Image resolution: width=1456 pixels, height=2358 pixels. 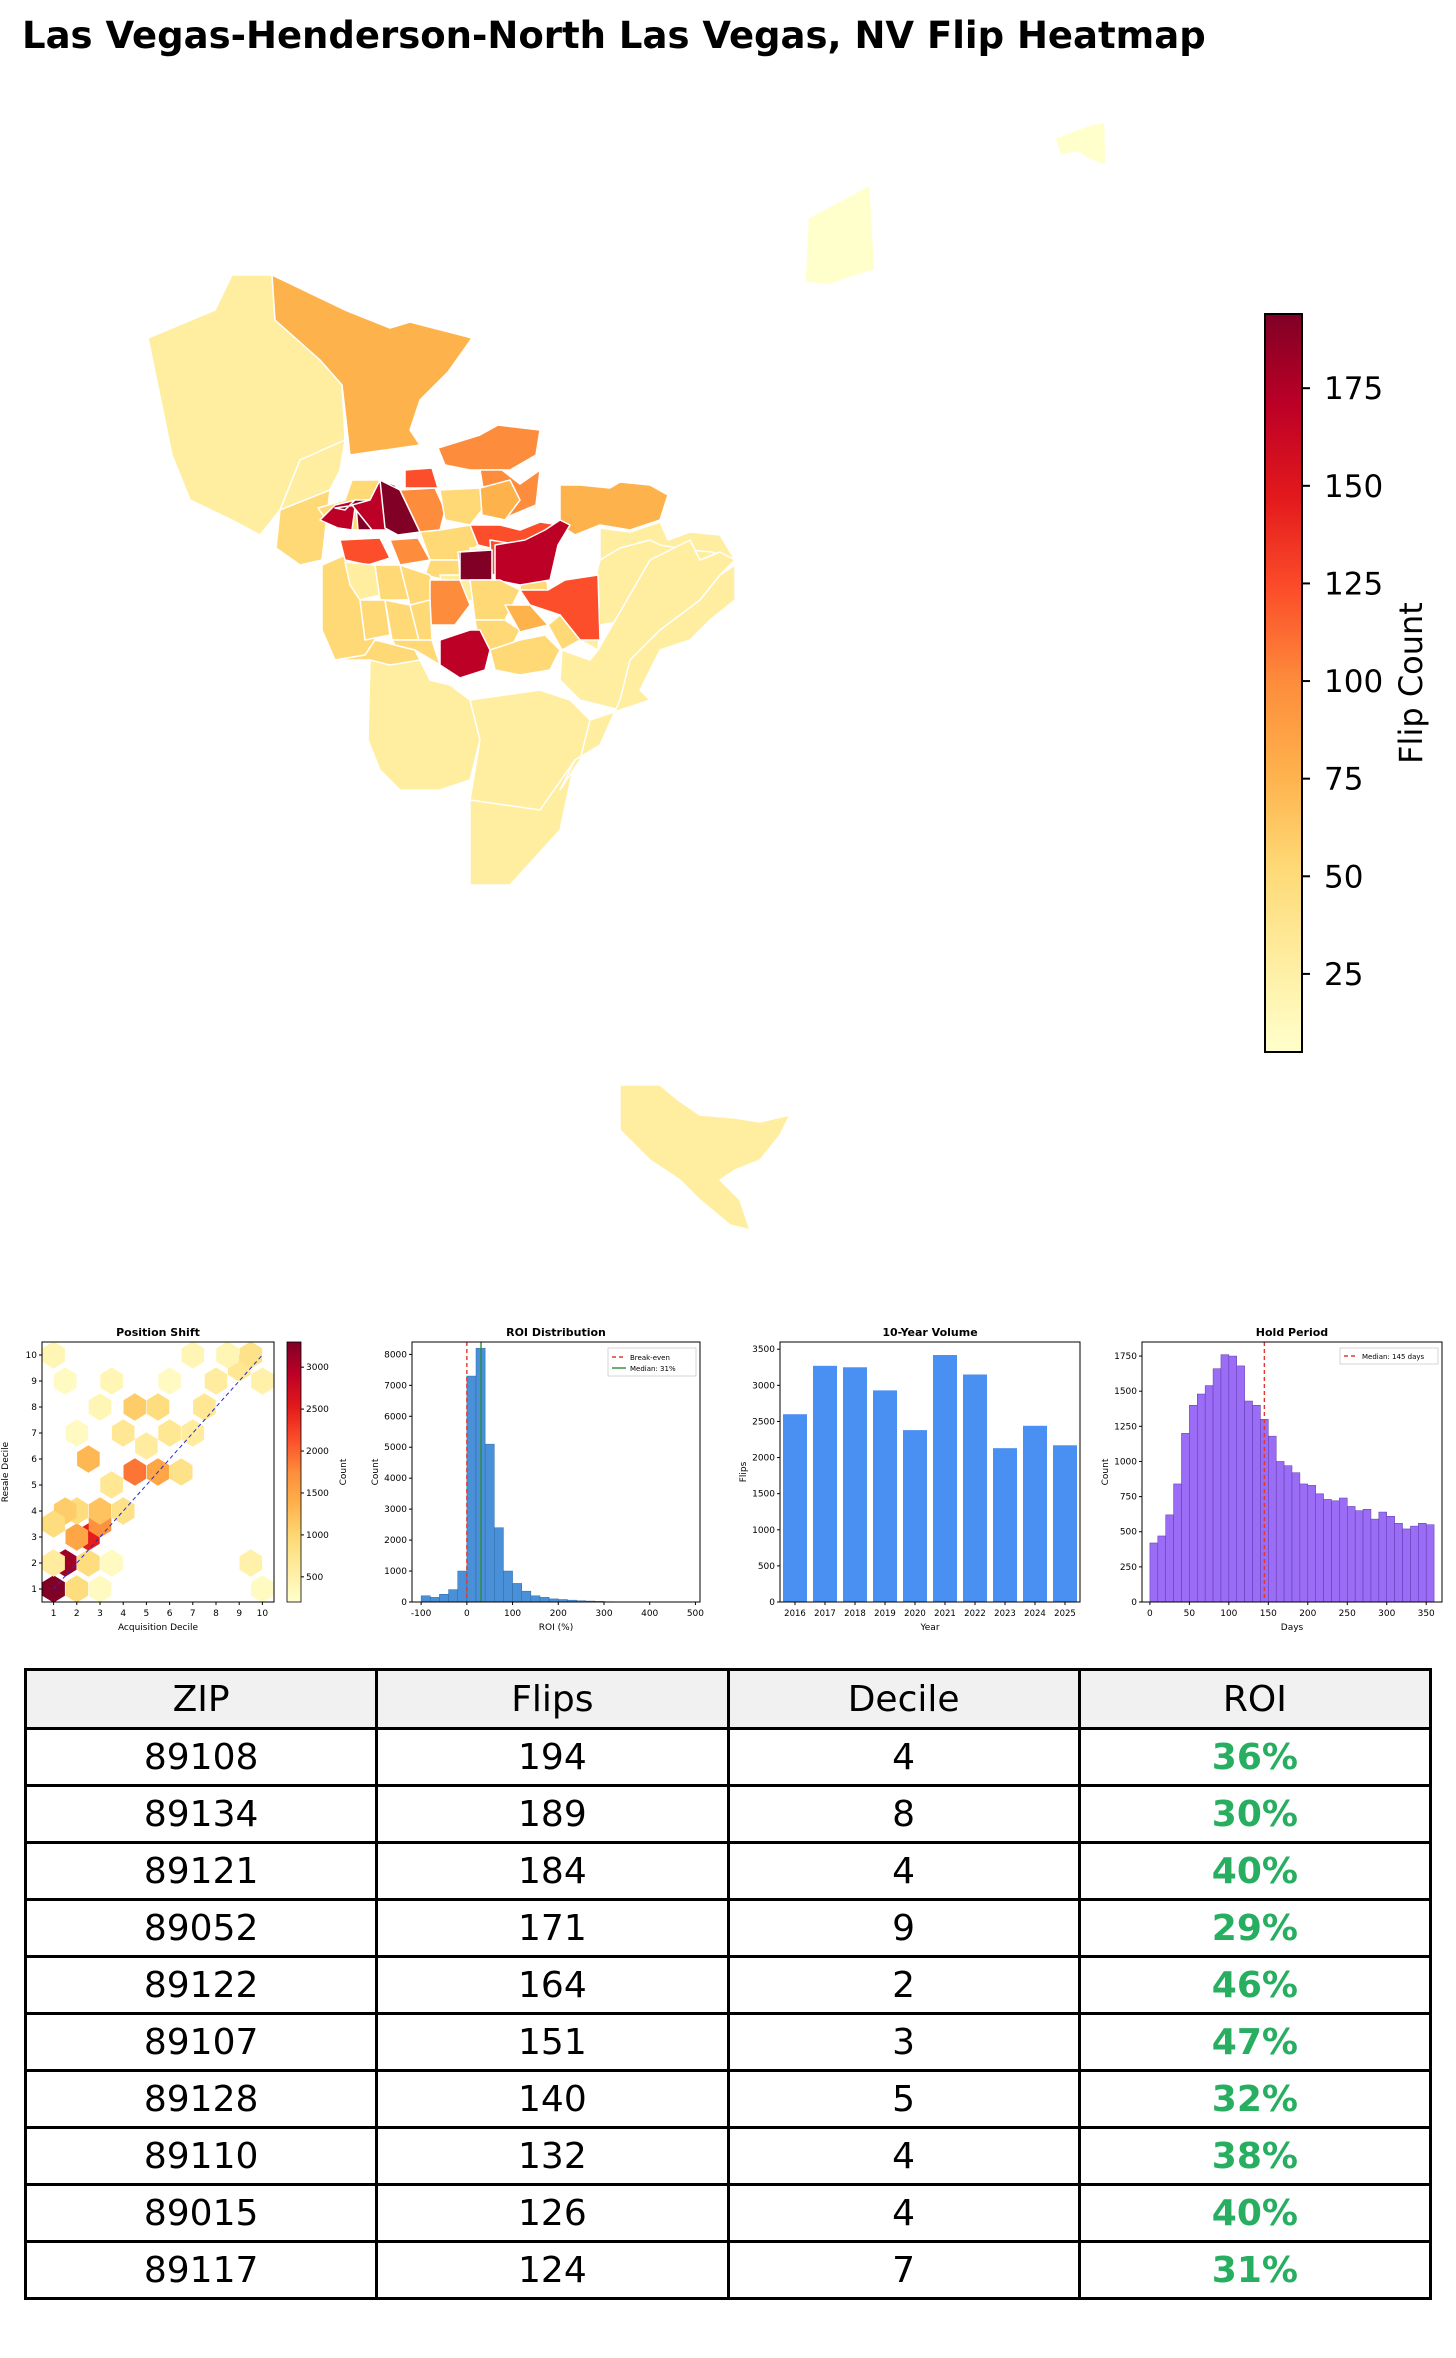 I want to click on colorbar-ticks: 25 50 75 100 125 150 175, so click(x=1342, y=682).